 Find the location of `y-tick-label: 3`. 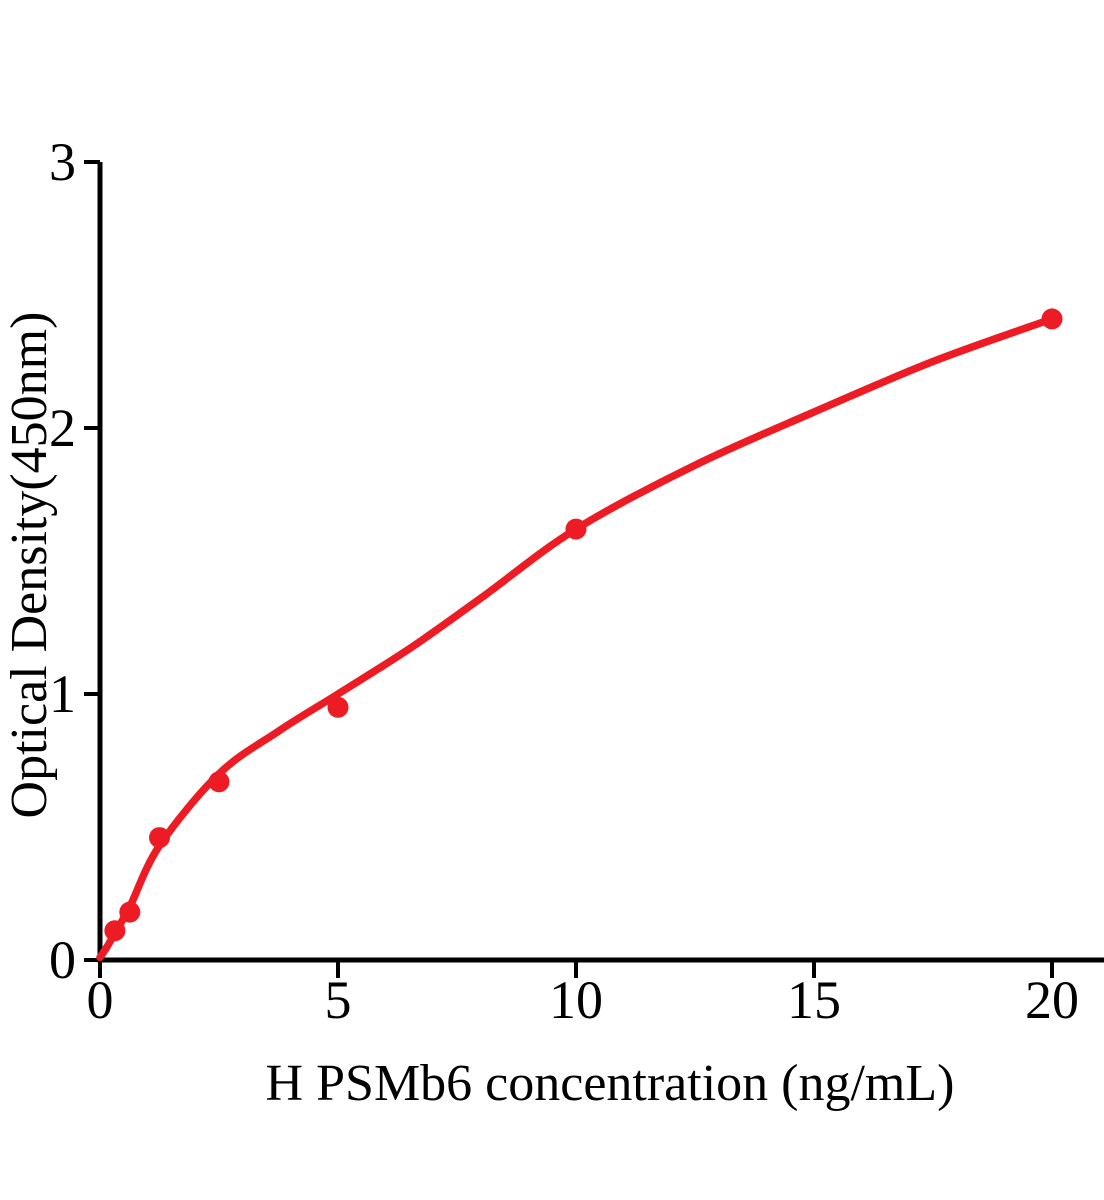

y-tick-label: 3 is located at coordinates (62, 162).